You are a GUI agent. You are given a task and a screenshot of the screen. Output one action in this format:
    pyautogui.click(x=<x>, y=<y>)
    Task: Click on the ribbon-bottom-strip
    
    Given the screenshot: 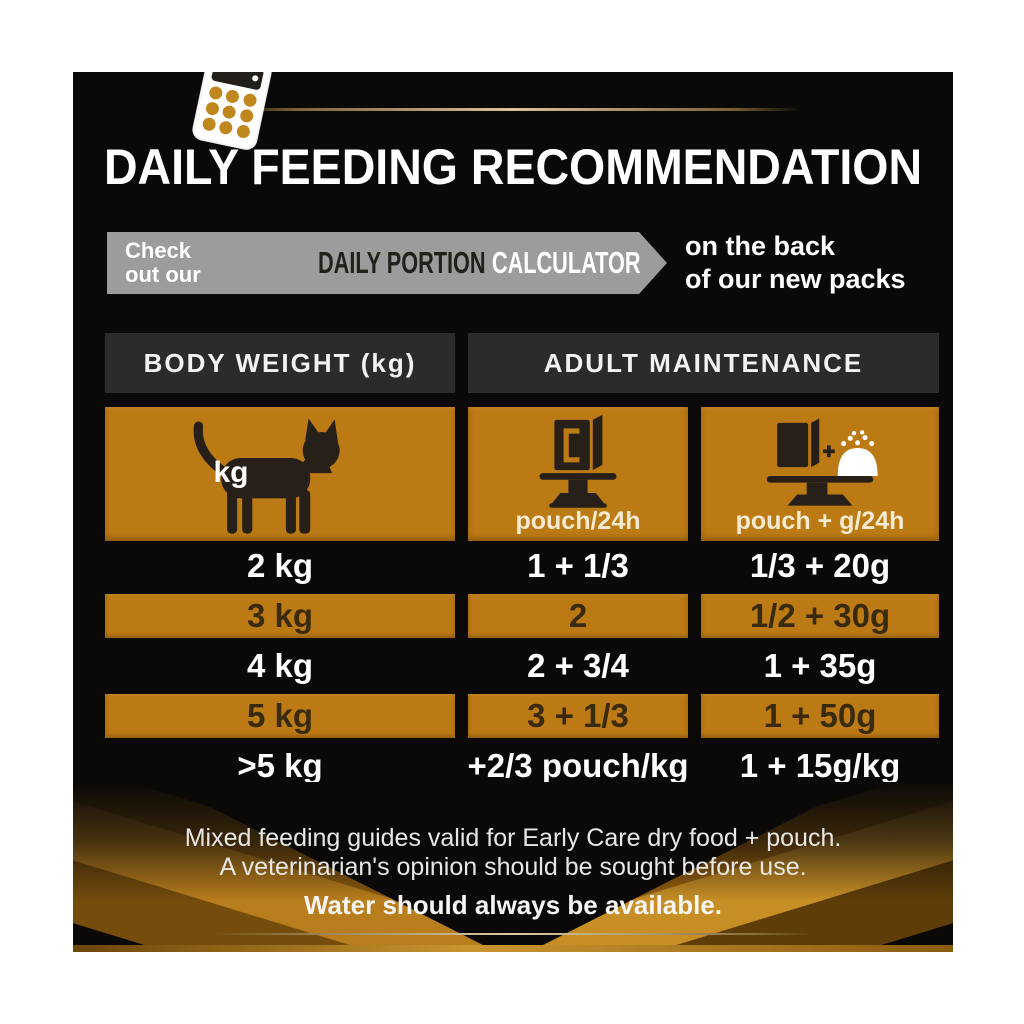 What is the action you would take?
    pyautogui.click(x=513, y=948)
    